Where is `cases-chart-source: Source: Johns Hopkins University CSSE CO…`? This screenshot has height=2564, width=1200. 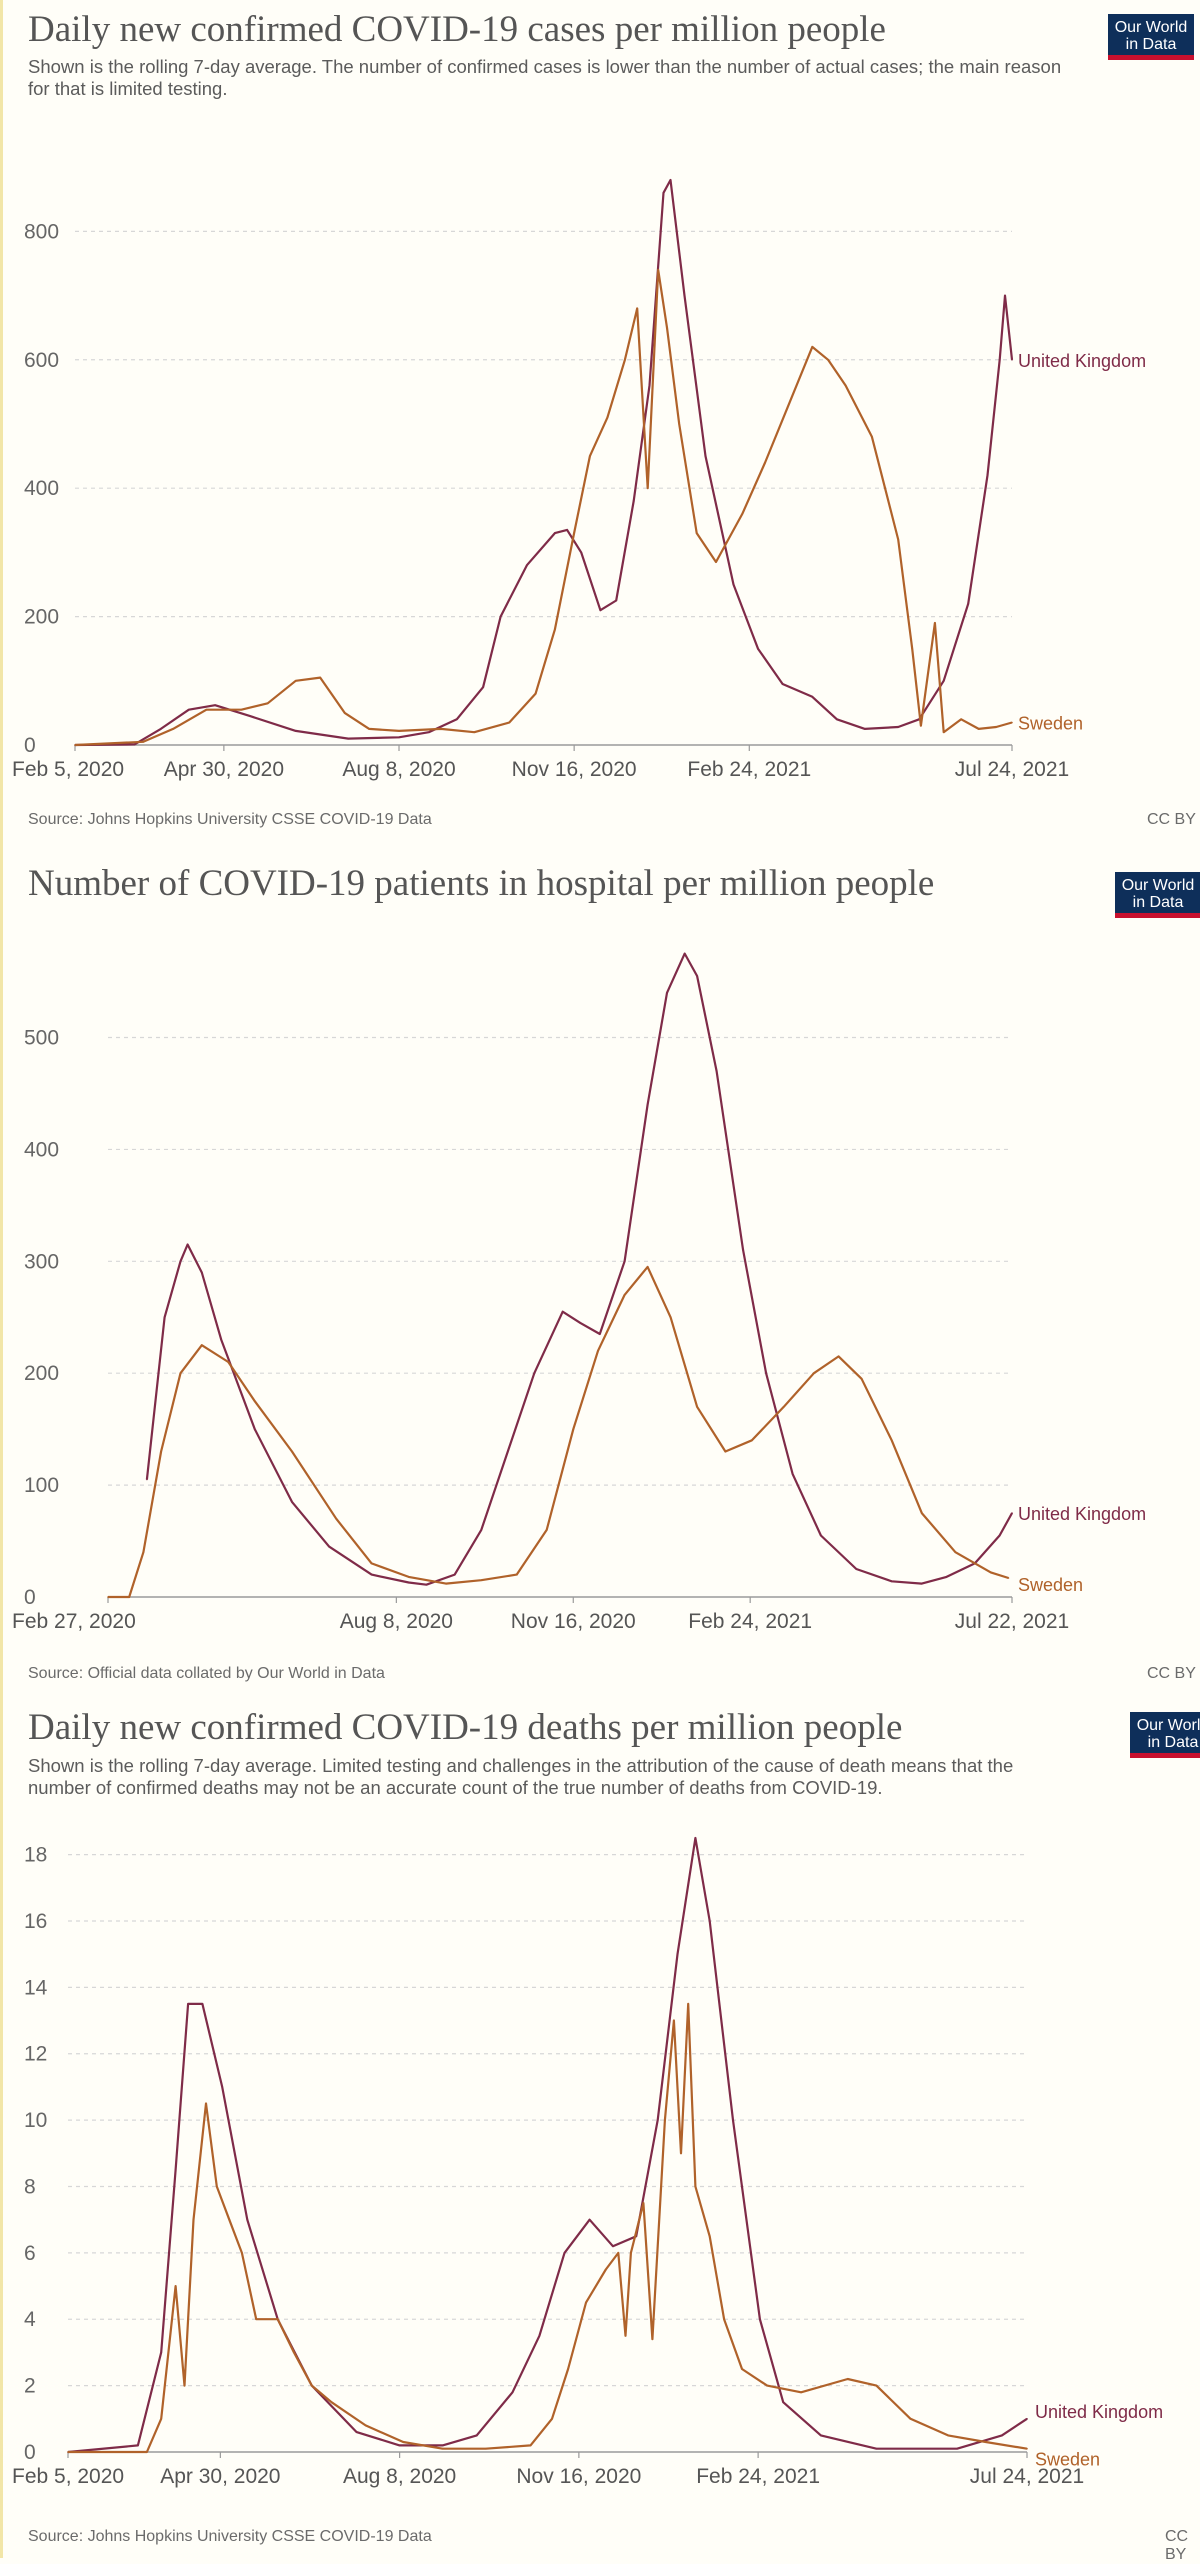 cases-chart-source: Source: Johns Hopkins University CSSE CO… is located at coordinates (230, 819).